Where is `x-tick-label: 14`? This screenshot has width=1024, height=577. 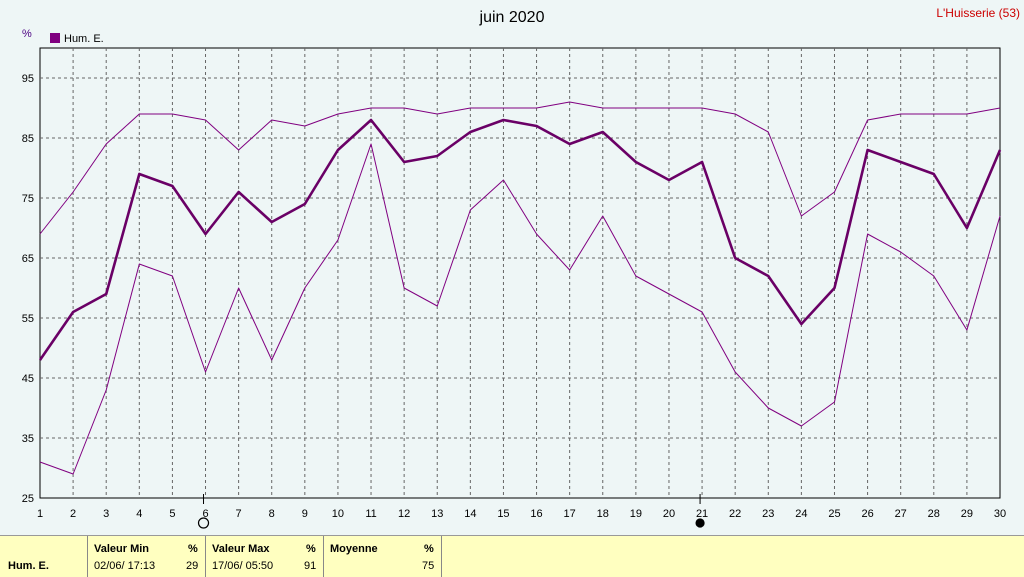 x-tick-label: 14 is located at coordinates (470, 514).